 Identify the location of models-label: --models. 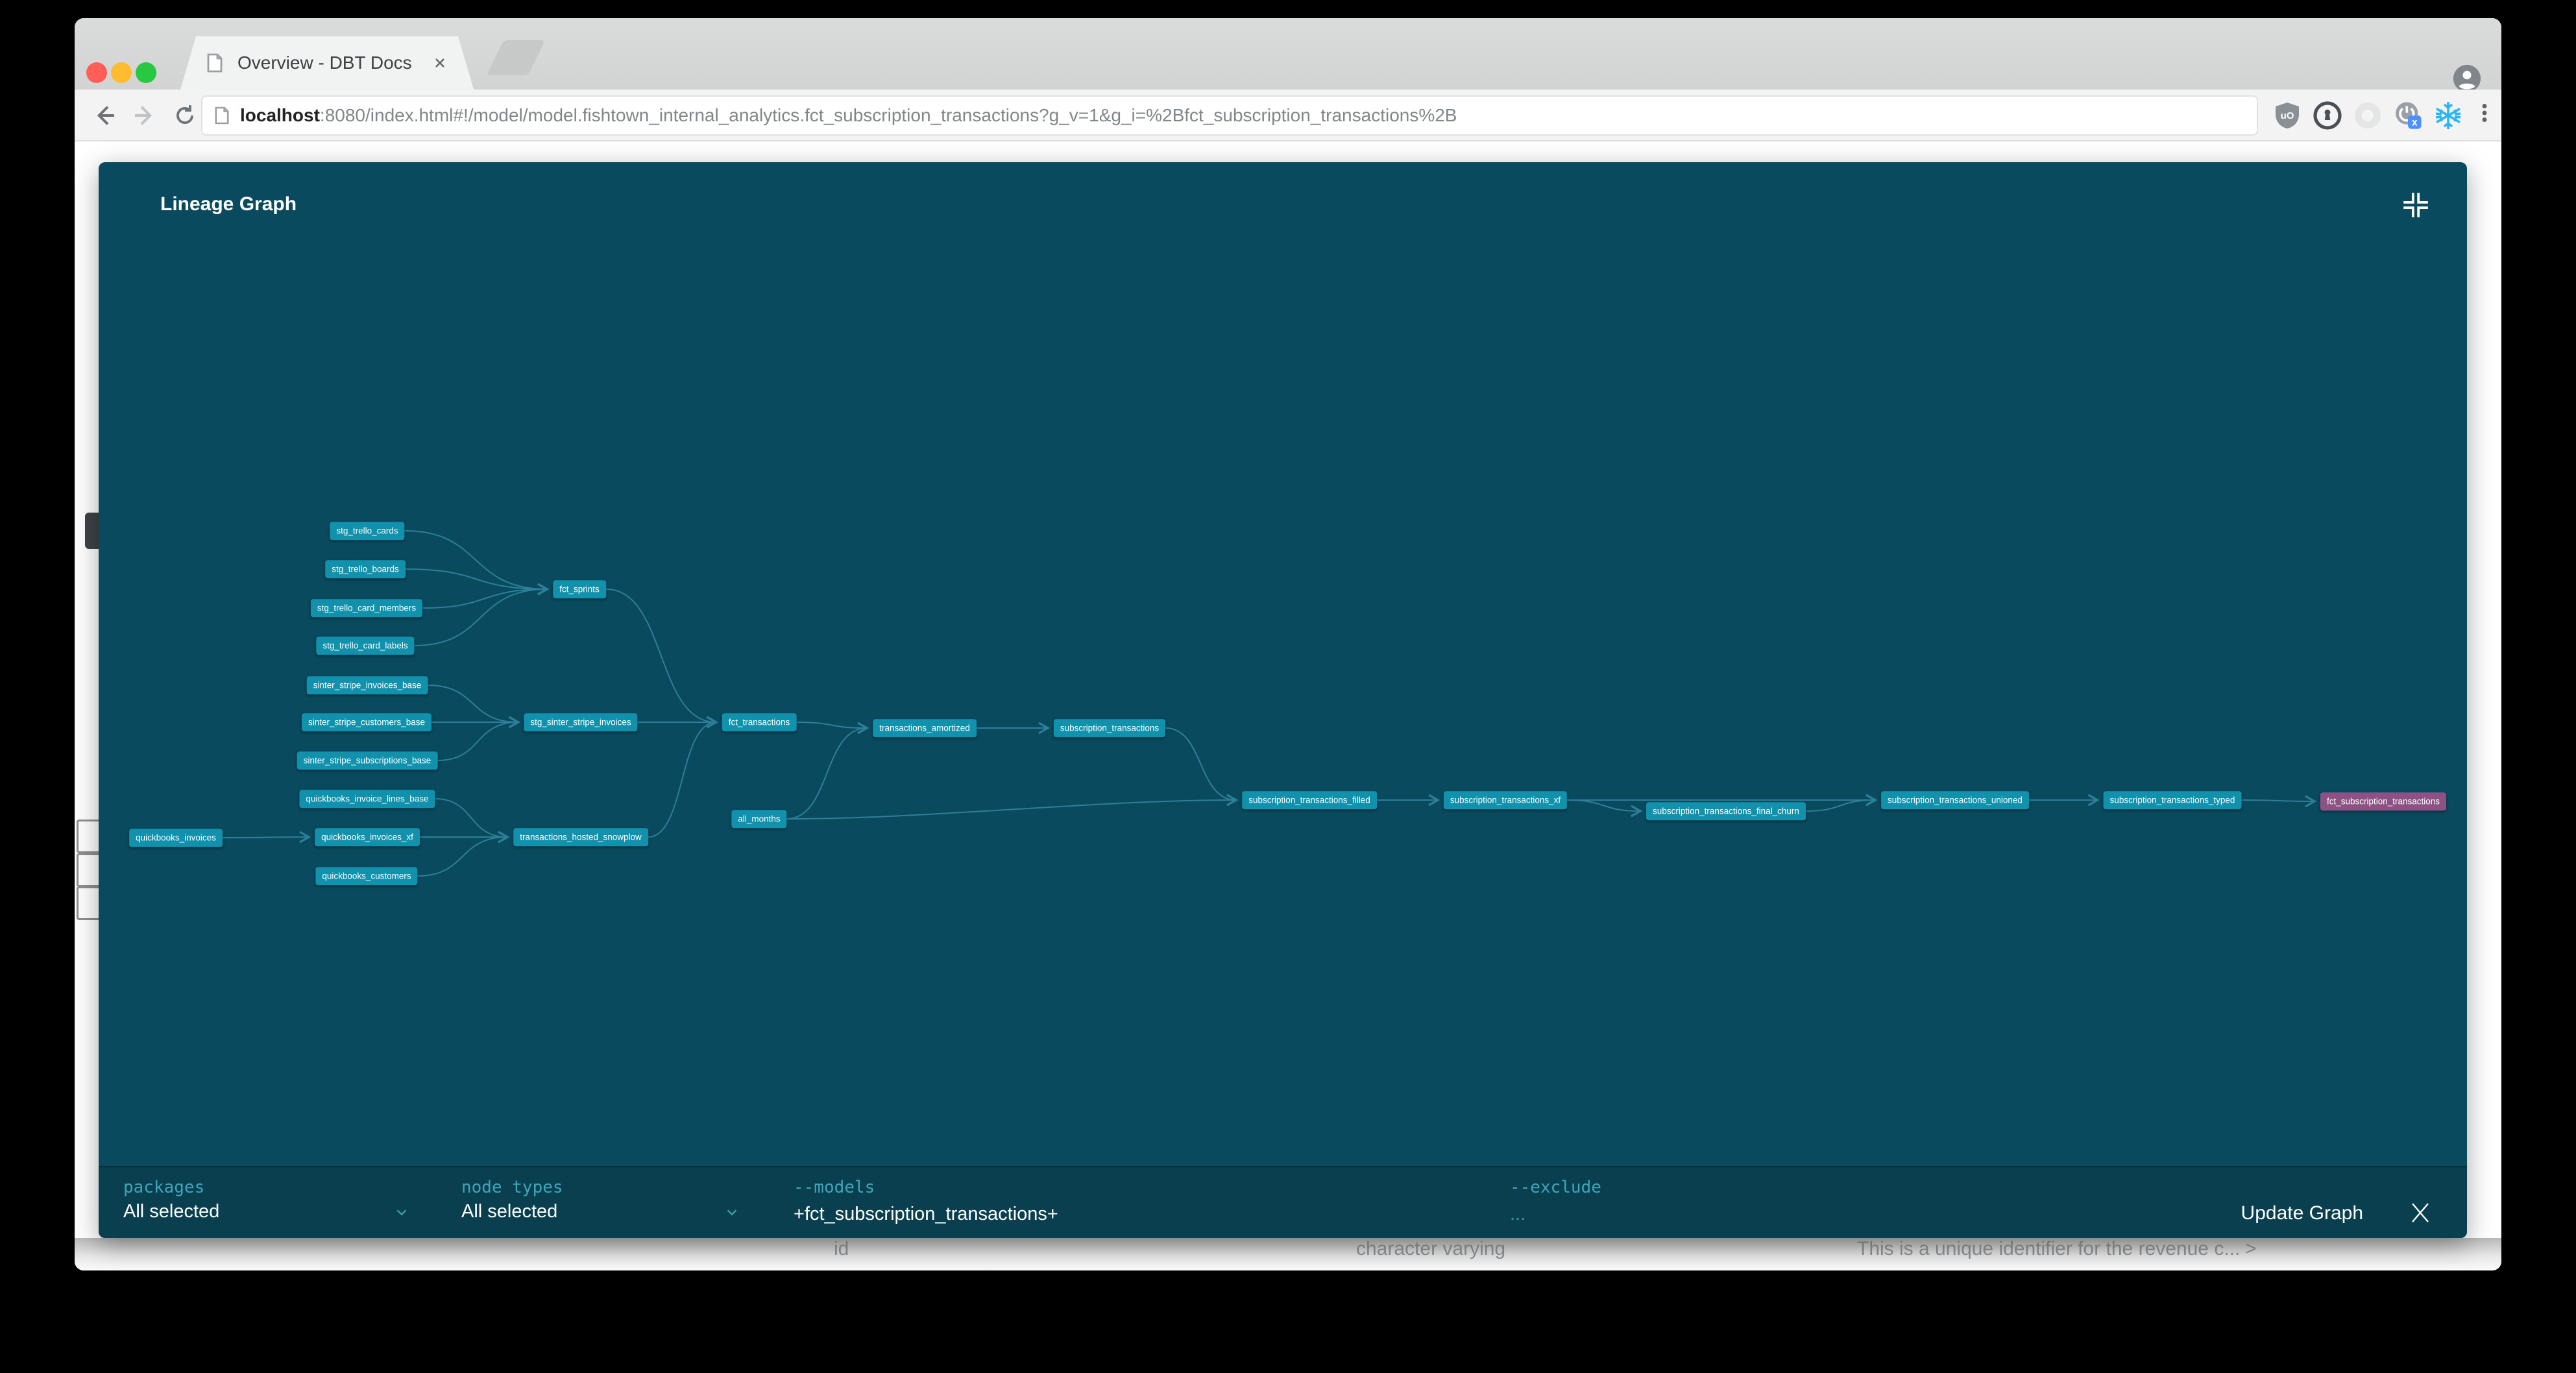
(834, 1187).